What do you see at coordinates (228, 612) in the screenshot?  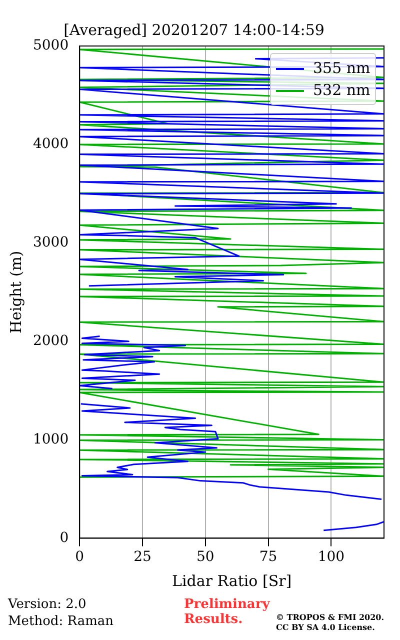 I see `text: Preliminary Results.` at bounding box center [228, 612].